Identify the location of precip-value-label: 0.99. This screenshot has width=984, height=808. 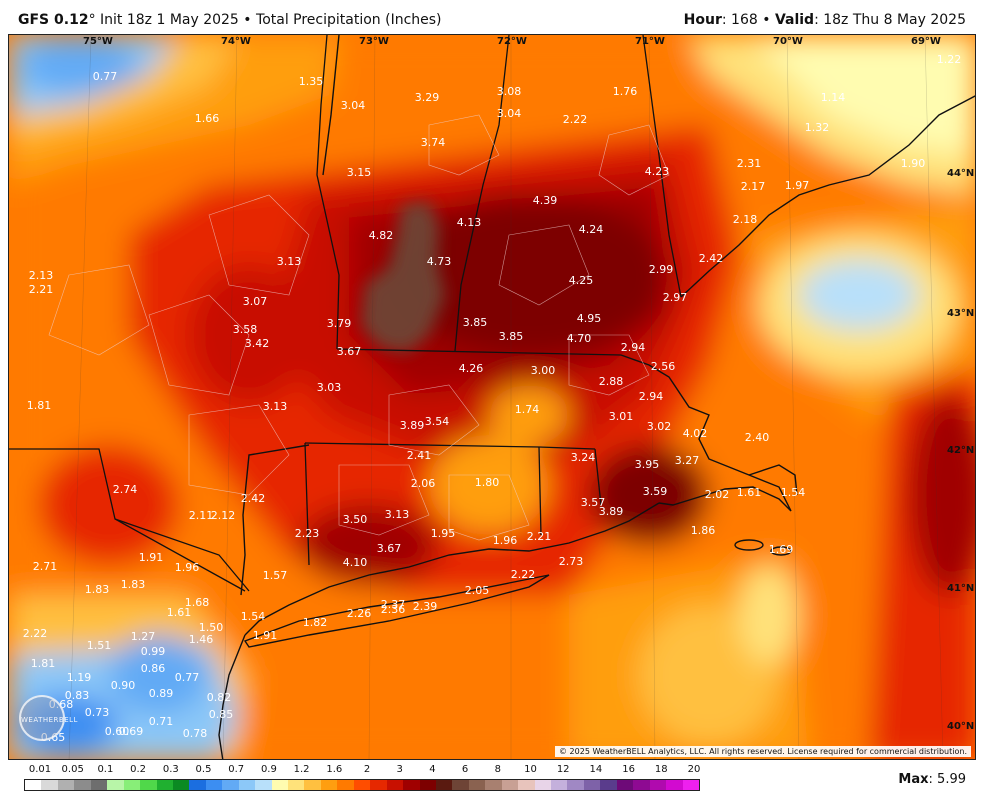
(153, 651).